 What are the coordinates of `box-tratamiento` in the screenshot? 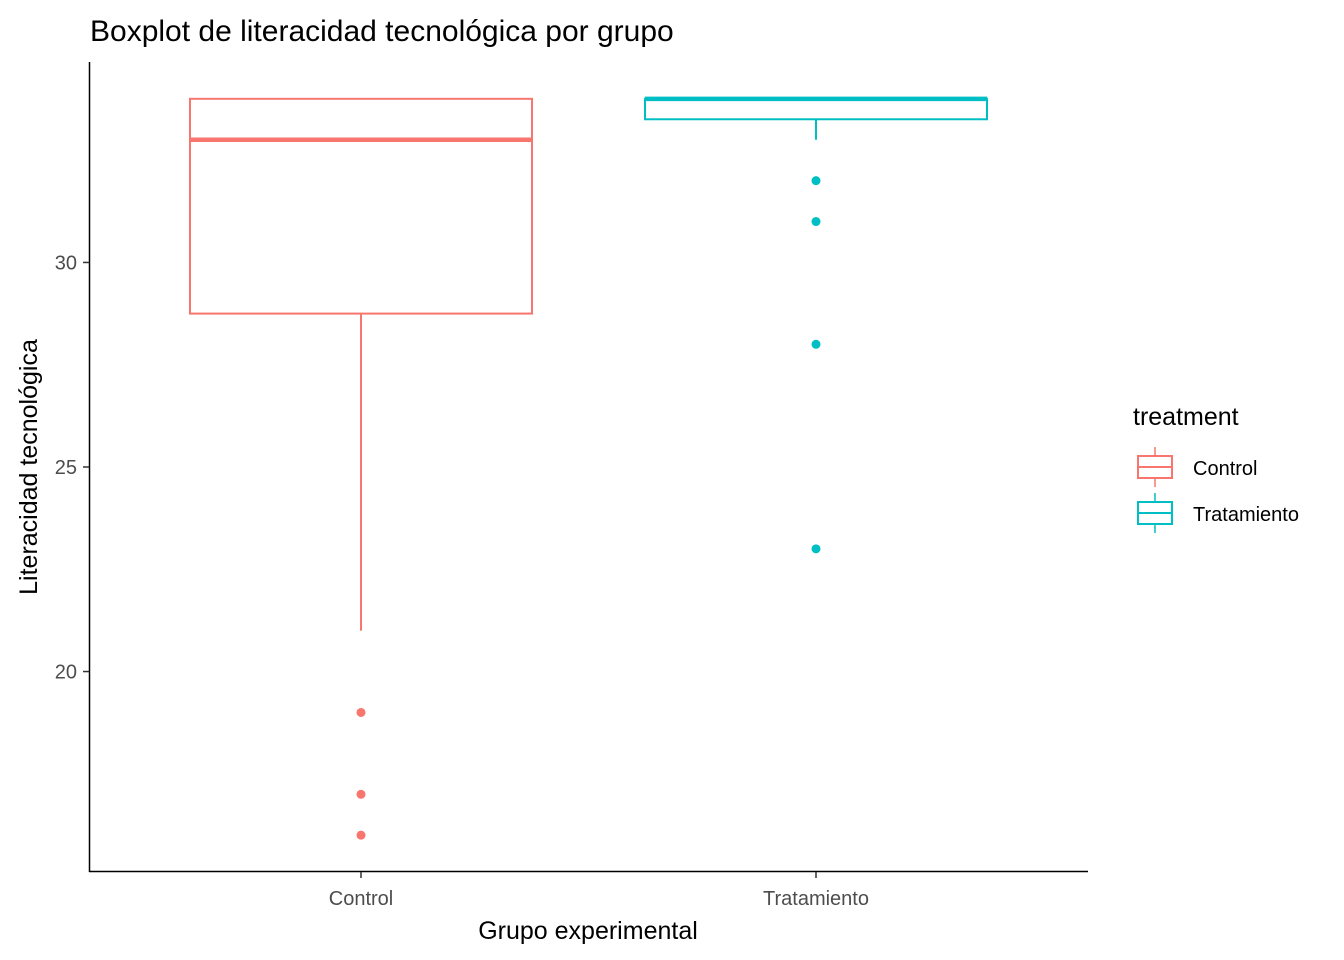 It's located at (816, 325).